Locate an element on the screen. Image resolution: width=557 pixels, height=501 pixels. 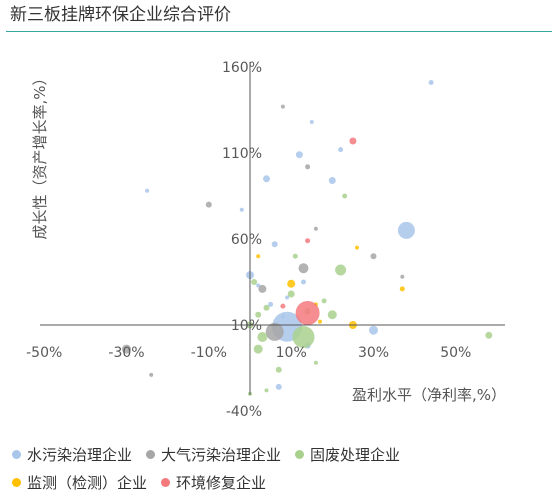
legend-item-water: 水污染治理企业 is located at coordinates (72, 454).